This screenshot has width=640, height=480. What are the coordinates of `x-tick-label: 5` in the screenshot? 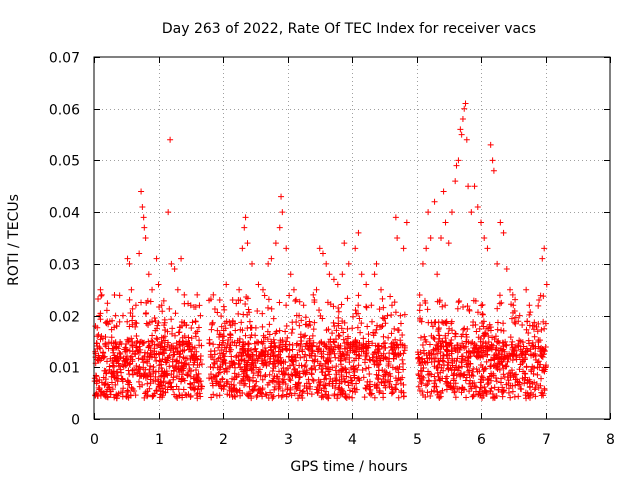 It's located at (417, 440).